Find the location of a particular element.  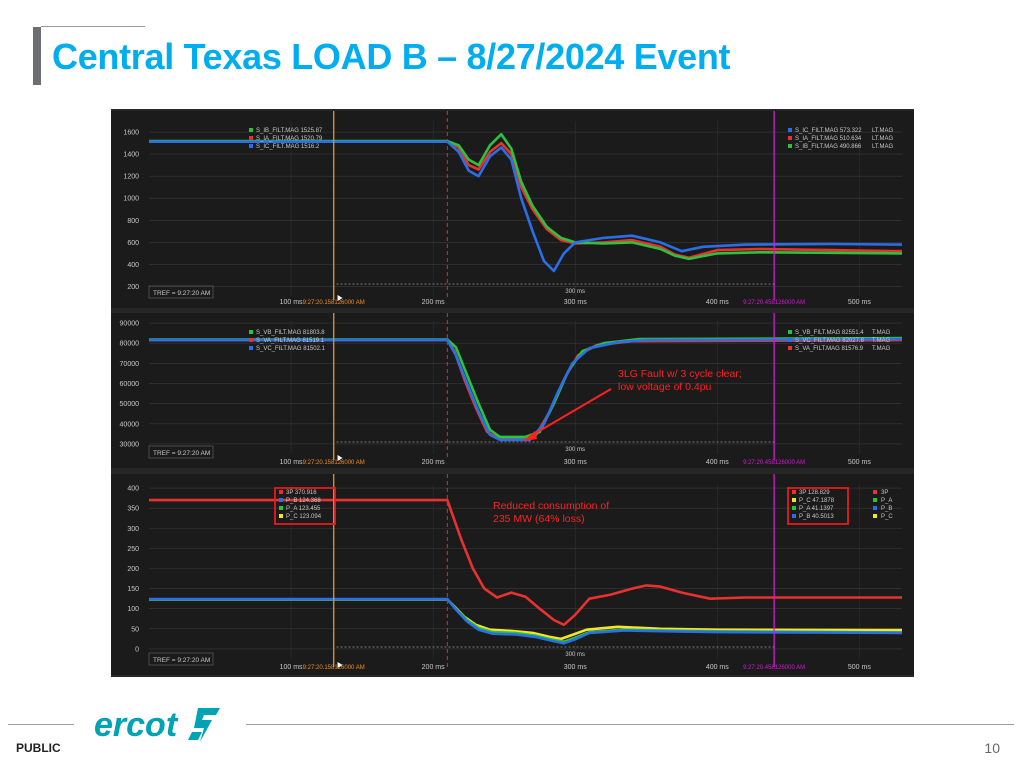

legend-entry: S_VA_FILT.MAG 81519.1 is located at coordinates (290, 341).